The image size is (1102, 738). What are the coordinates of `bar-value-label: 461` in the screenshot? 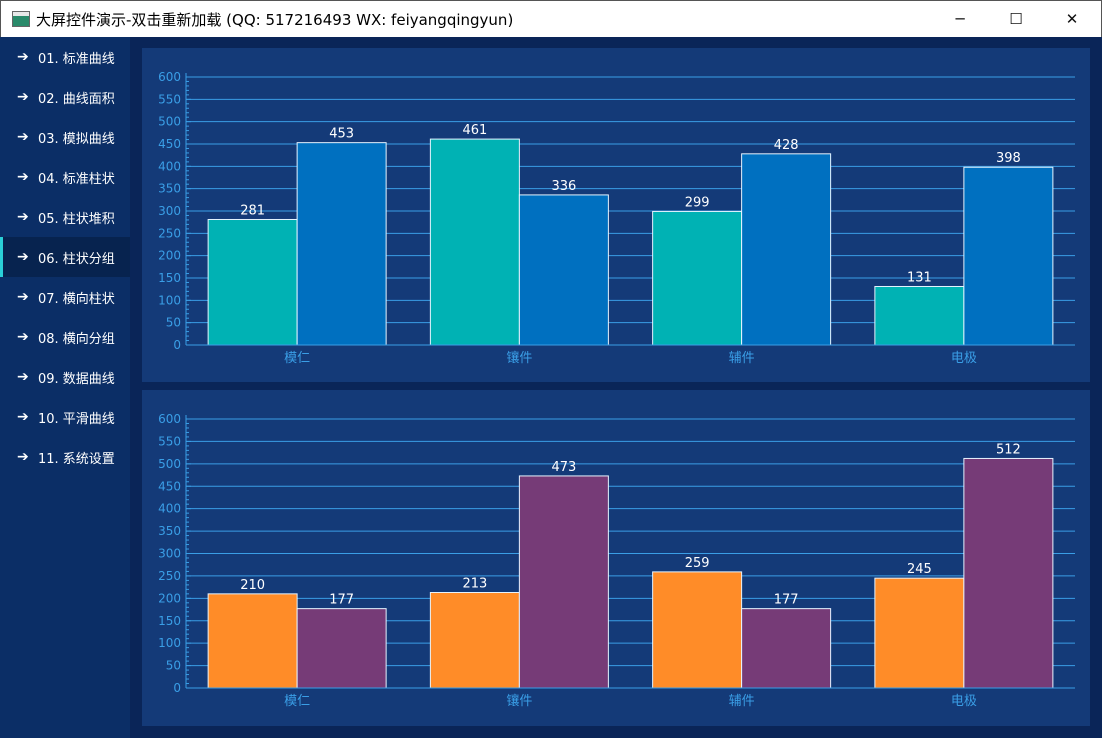 It's located at (474, 130).